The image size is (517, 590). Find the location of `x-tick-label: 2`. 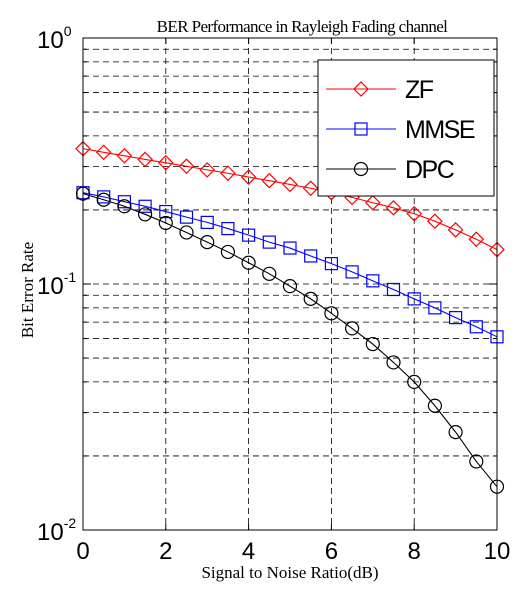

x-tick-label: 2 is located at coordinates (165, 551).